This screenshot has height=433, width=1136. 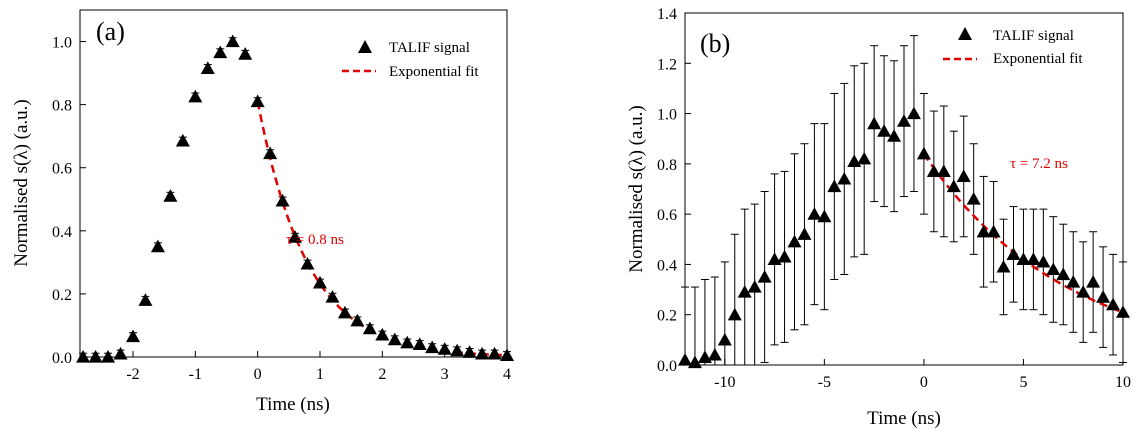 What do you see at coordinates (674, 190) in the screenshot?
I see `panel-b-y-axis: 0.0 0.2 0.4 0.6 0.8 1.0 1.2 1.4` at bounding box center [674, 190].